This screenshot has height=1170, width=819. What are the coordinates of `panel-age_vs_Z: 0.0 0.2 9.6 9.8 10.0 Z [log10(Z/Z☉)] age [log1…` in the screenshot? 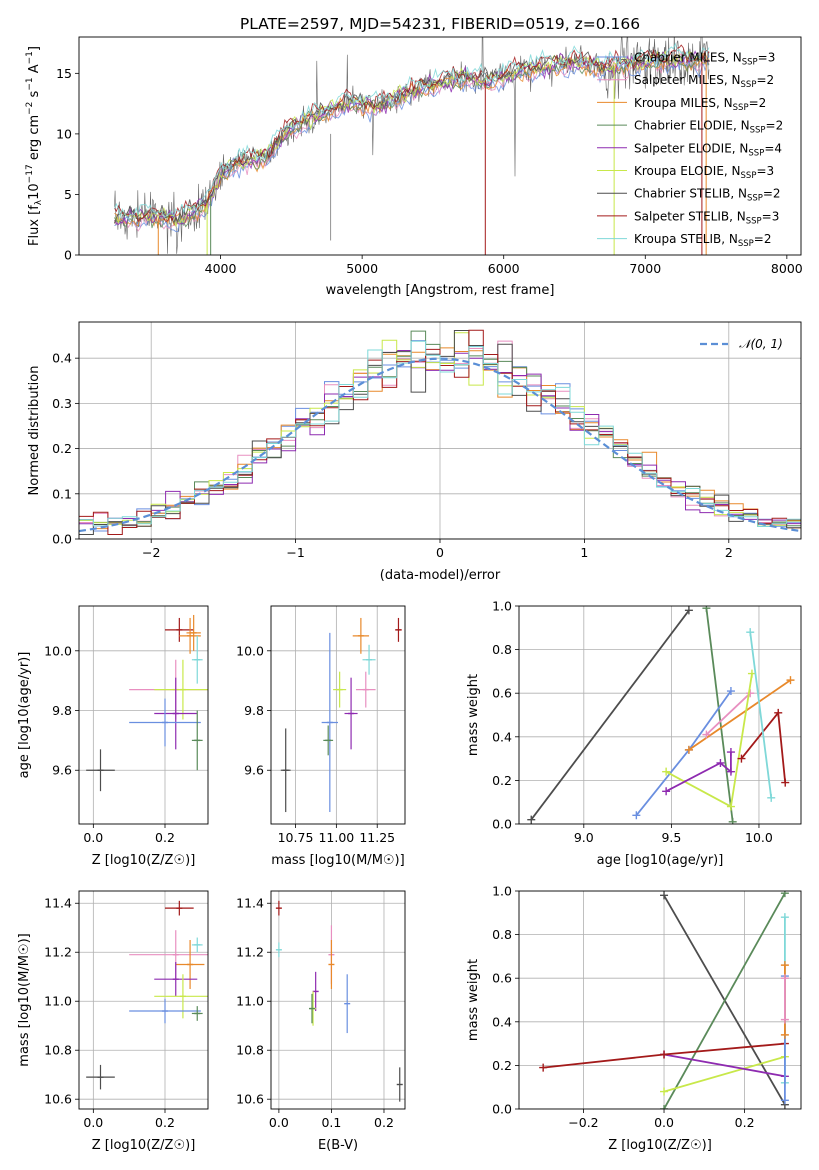 It's located at (113, 736).